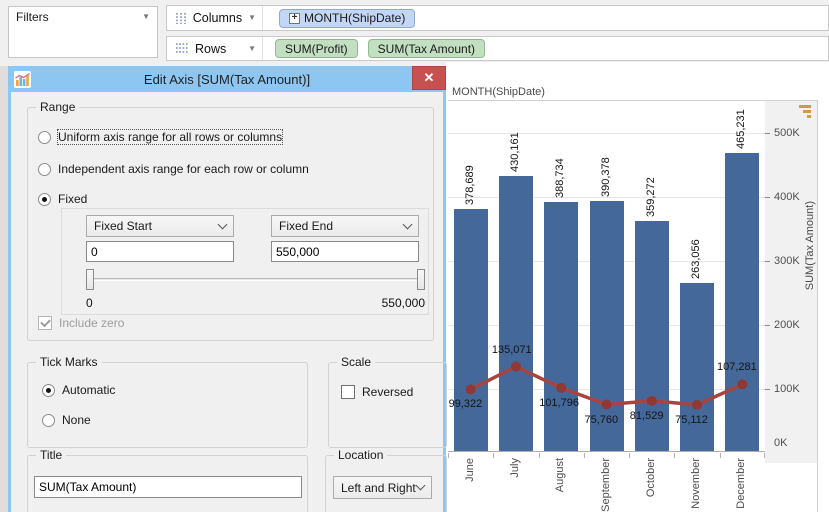 This screenshot has width=829, height=512. I want to click on line-marker-october, so click(651, 400).